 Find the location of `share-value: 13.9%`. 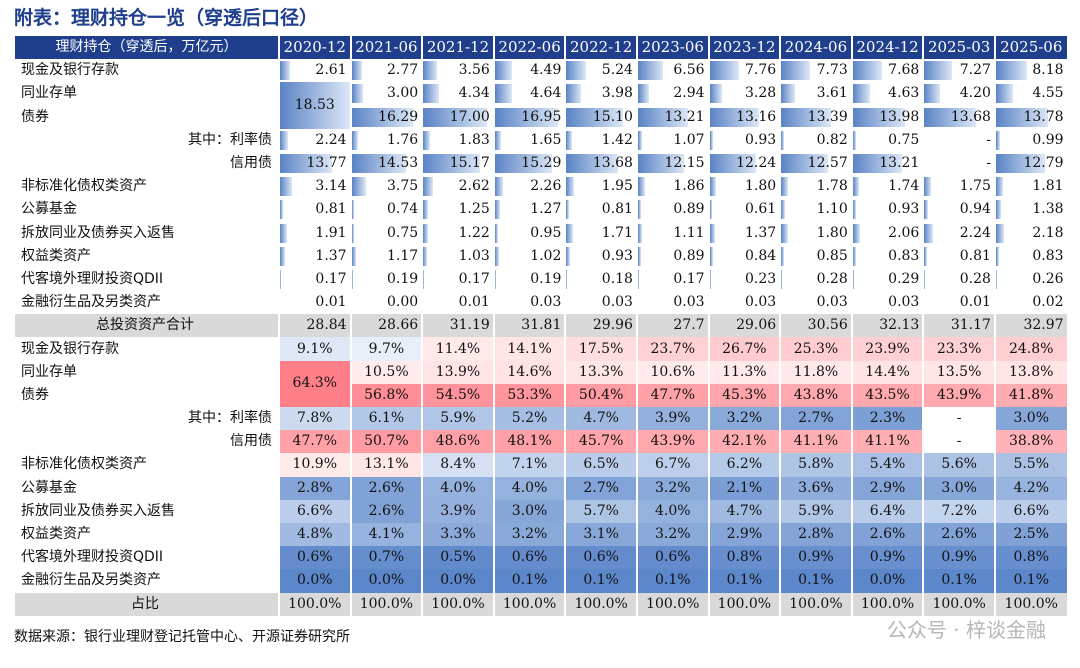

share-value: 13.9% is located at coordinates (457, 372).